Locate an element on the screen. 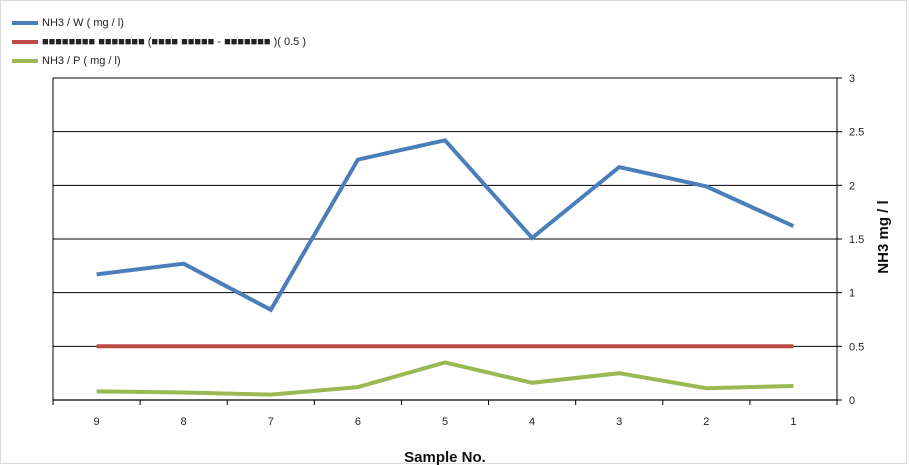  legend-label-nh3-w: NH3 / W ( mg / l) is located at coordinates (83, 22).